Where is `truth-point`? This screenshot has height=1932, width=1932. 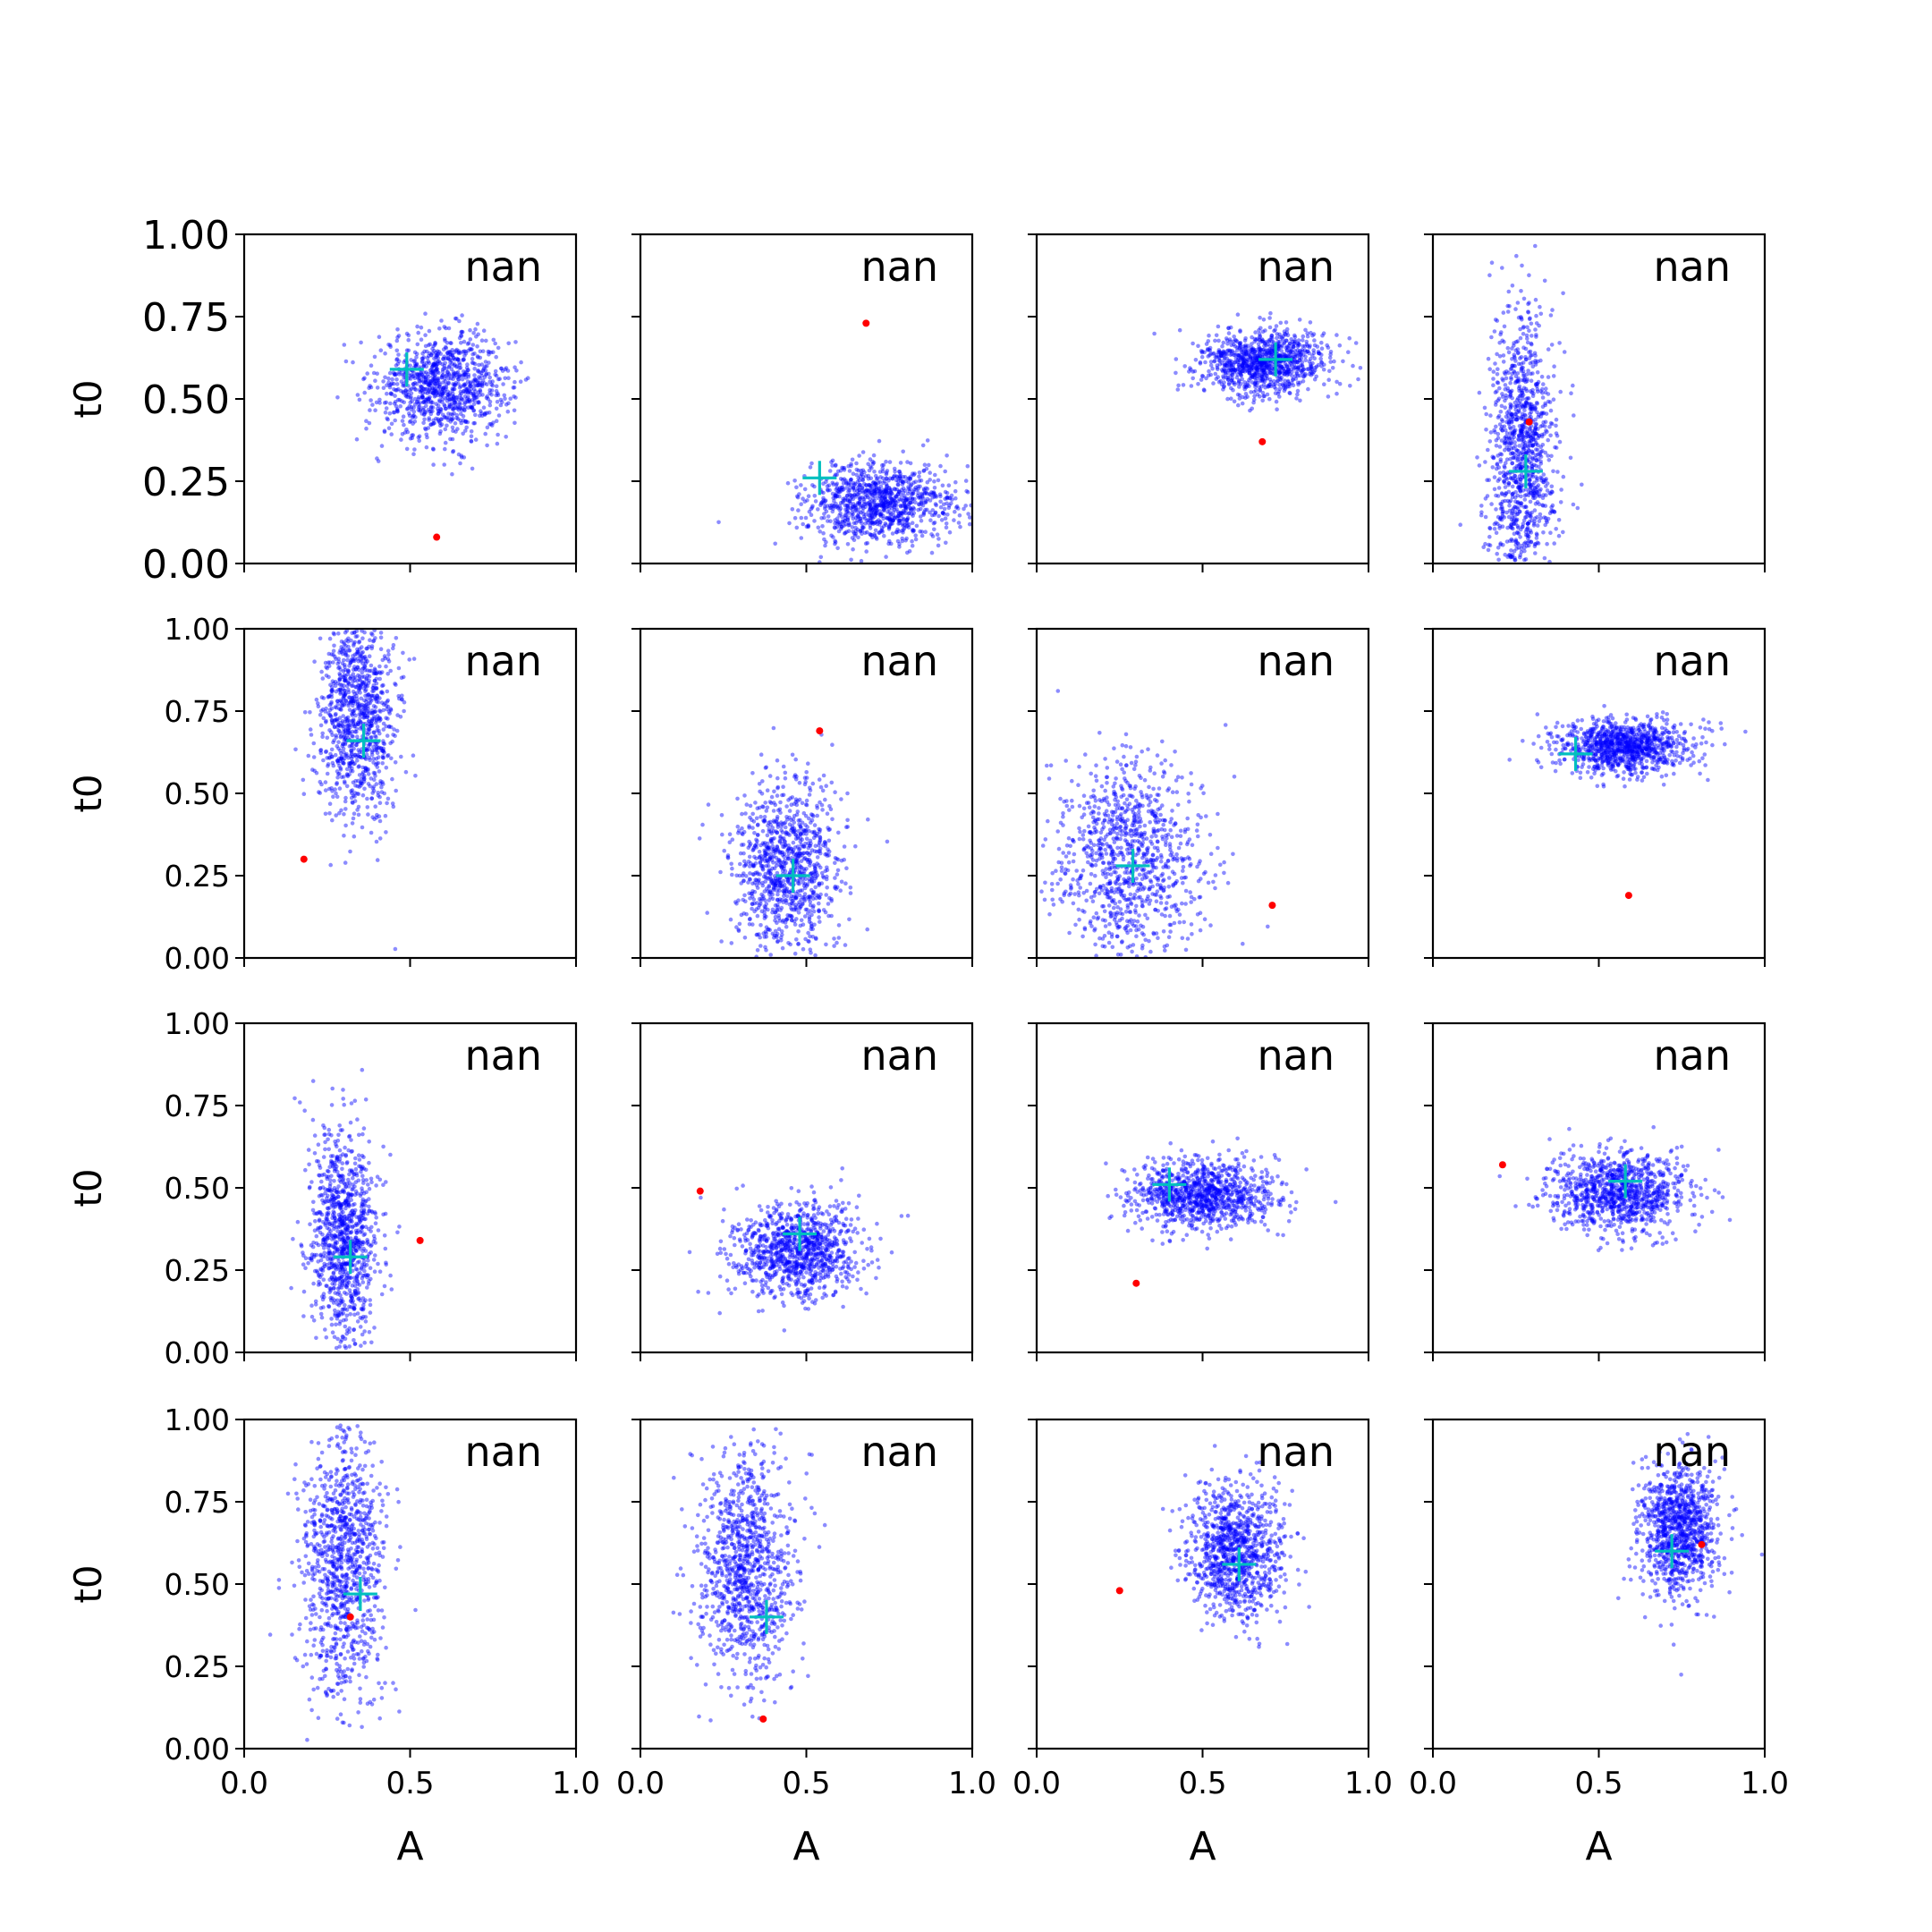 truth-point is located at coordinates (1529, 422).